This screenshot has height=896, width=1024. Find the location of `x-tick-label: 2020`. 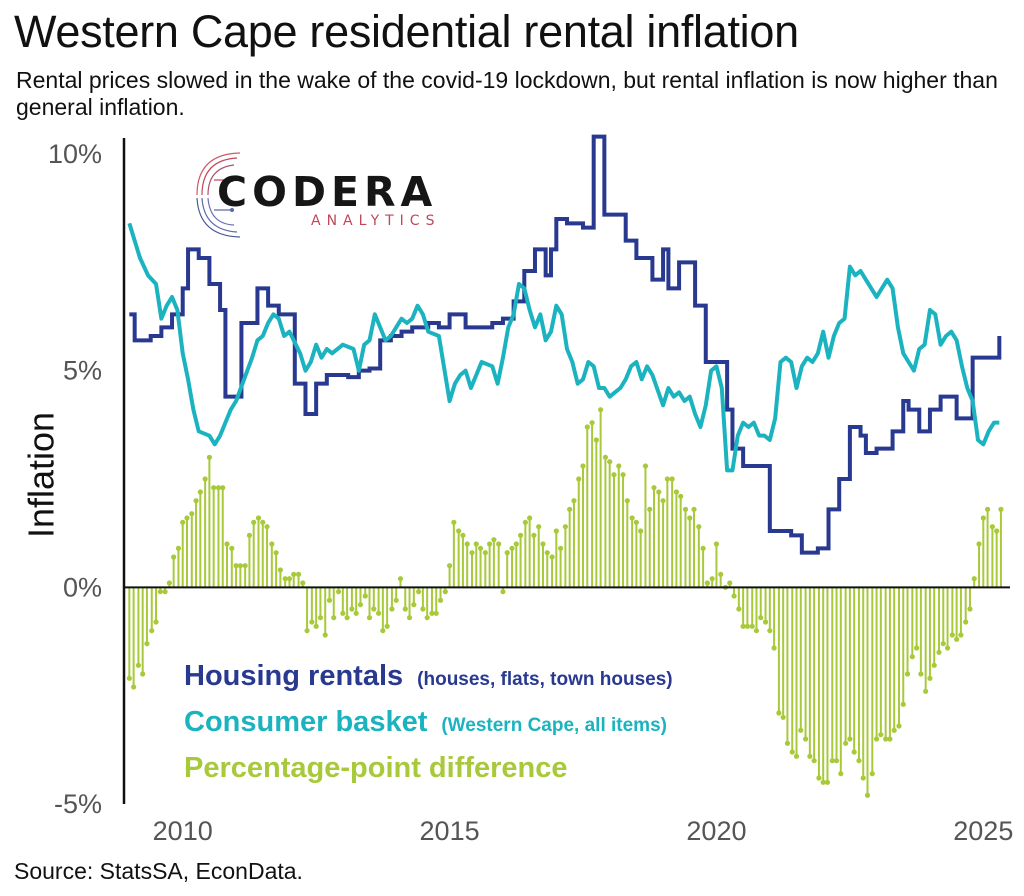

x-tick-label: 2020 is located at coordinates (716, 831).